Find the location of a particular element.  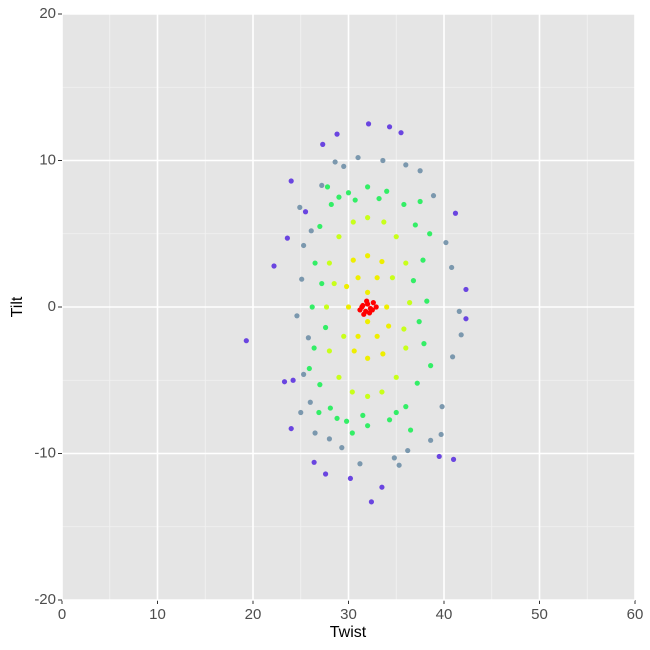

y-tick-label: 20 is located at coordinates (47, 13).